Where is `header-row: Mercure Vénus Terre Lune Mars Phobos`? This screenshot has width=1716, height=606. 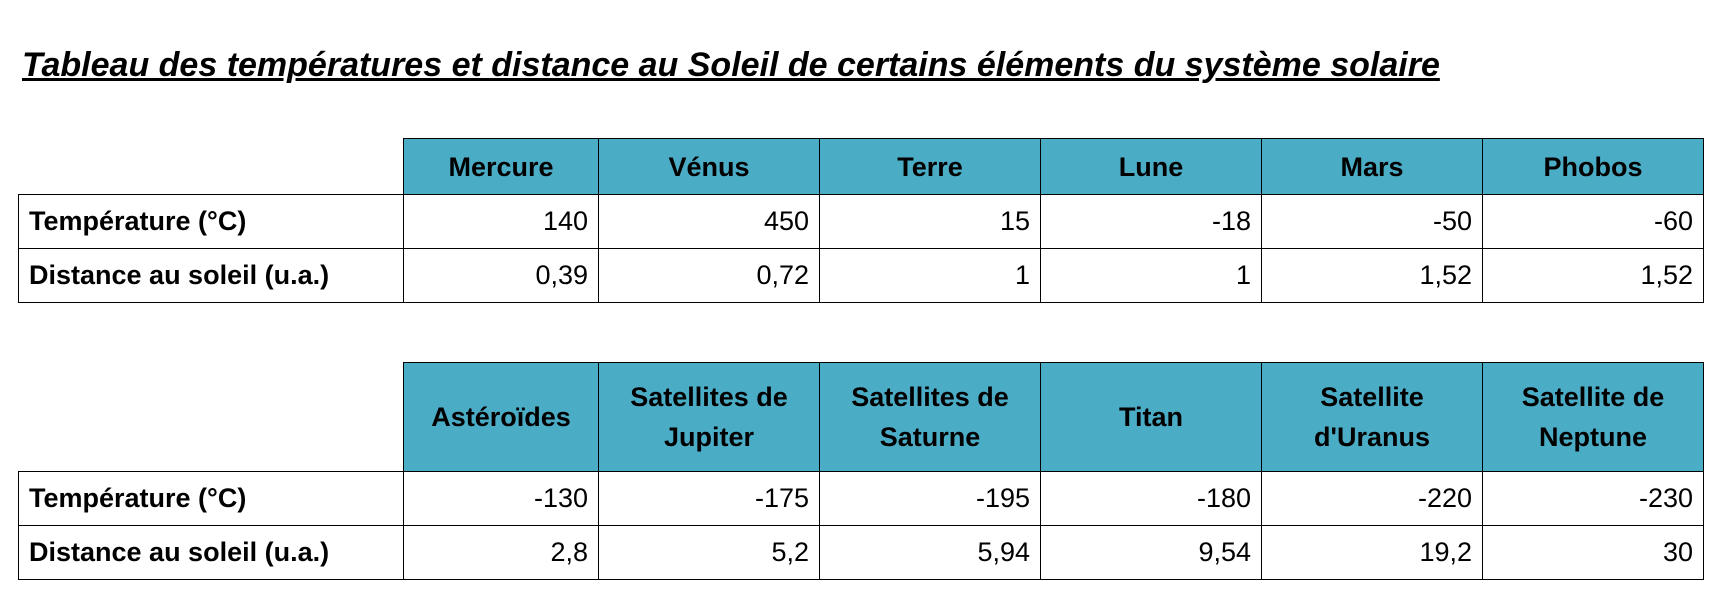
header-row: Mercure Vénus Terre Lune Mars Phobos is located at coordinates (861, 166).